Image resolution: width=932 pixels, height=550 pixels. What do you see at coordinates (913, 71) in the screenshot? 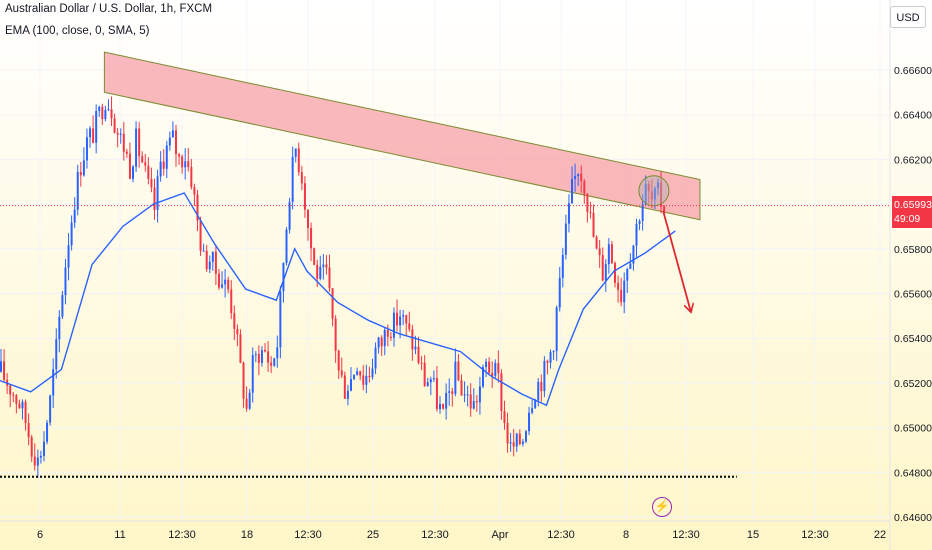
I see `y-tick-label: 0.66600` at bounding box center [913, 71].